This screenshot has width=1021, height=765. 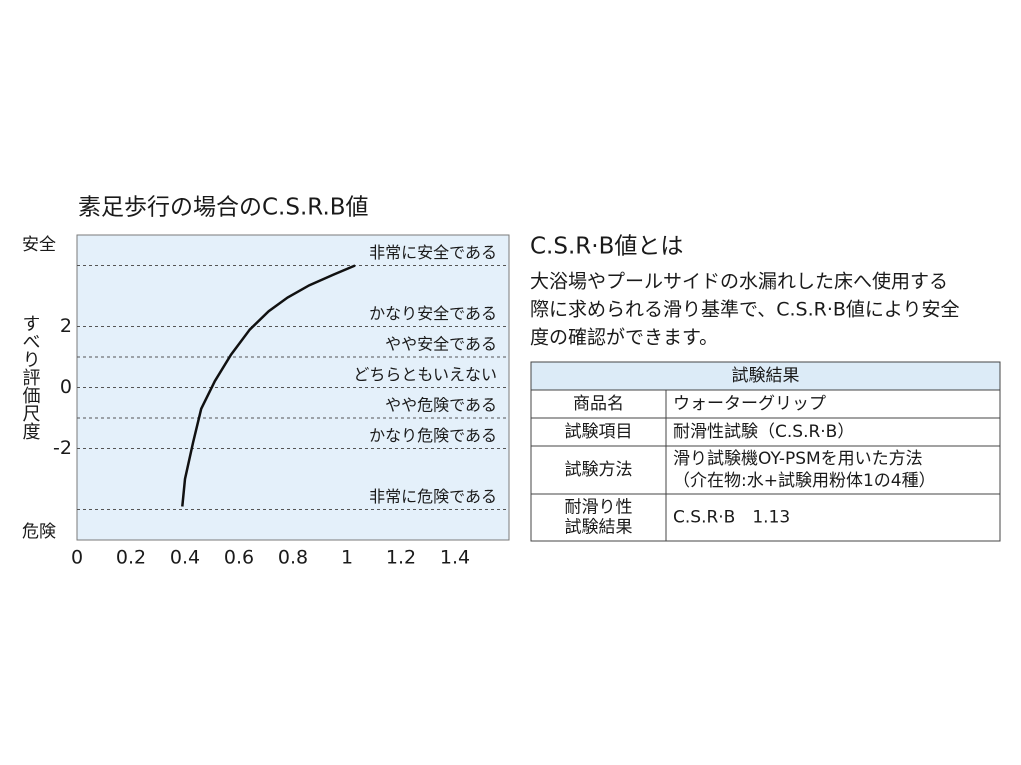 I want to click on info-line: 度の確認ができます。, so click(x=624, y=338).